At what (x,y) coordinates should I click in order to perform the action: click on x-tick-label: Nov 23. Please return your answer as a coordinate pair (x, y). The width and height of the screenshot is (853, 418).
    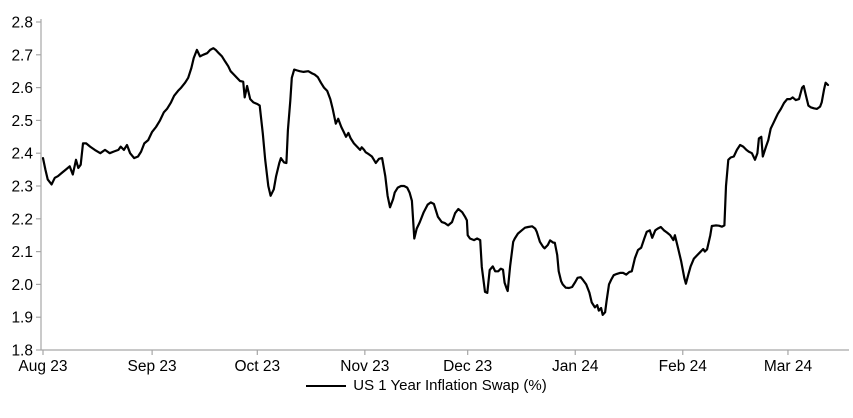
    Looking at the image, I should click on (364, 366).